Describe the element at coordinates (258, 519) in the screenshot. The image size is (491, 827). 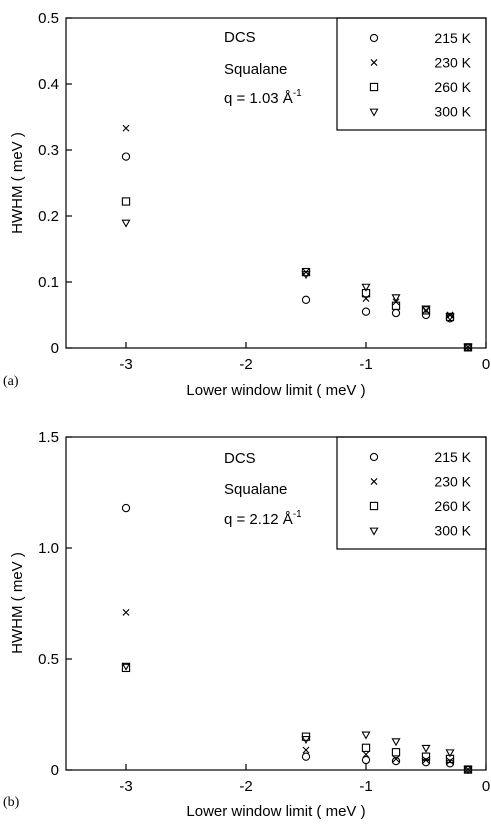
I see `annotation-q-text-b: q = 2.12 Å` at that location.